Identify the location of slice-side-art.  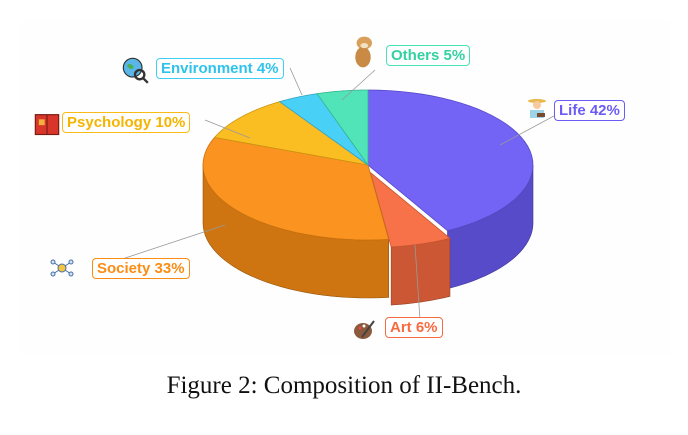
(420, 271).